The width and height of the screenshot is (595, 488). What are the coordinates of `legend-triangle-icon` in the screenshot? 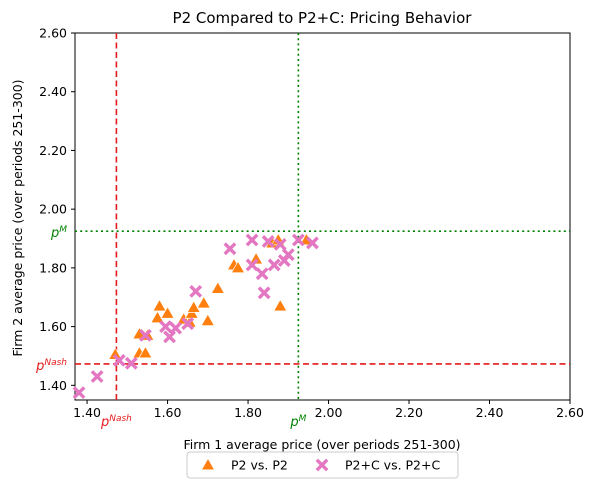 It's located at (208, 464).